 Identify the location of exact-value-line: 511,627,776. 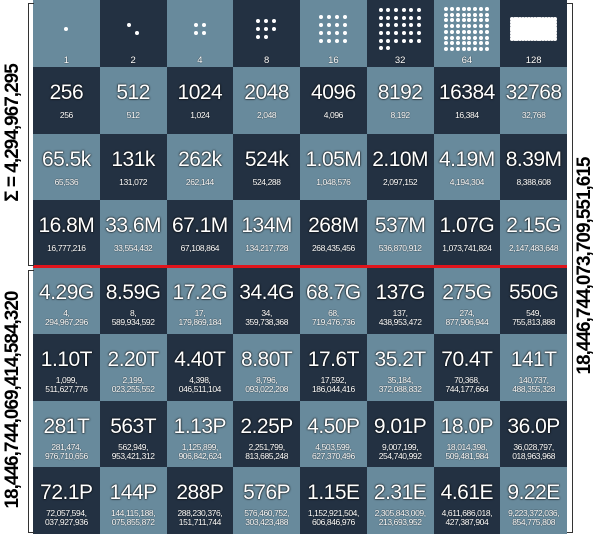
(66, 388).